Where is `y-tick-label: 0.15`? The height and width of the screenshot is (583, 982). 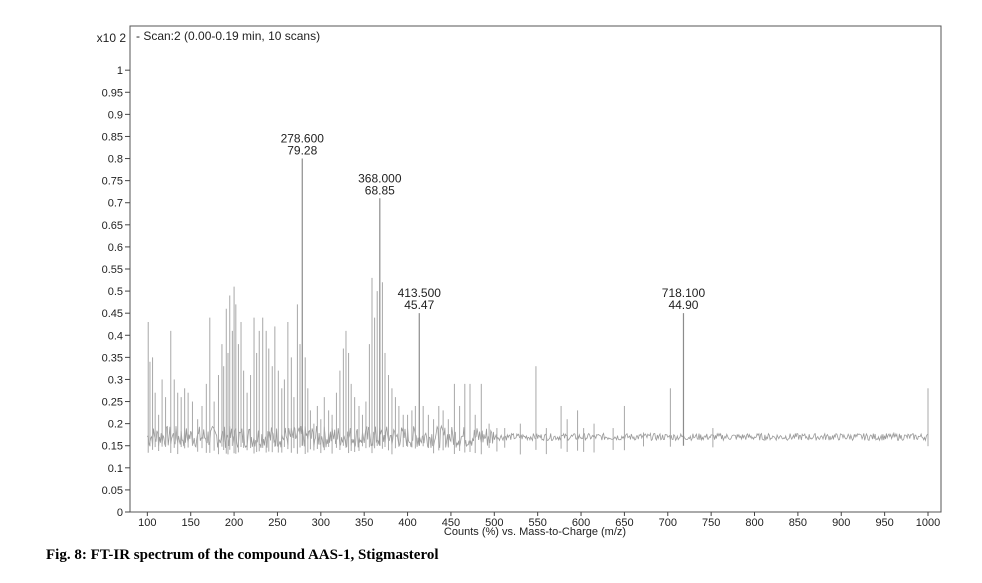
y-tick-label: 0.15 is located at coordinates (112, 447).